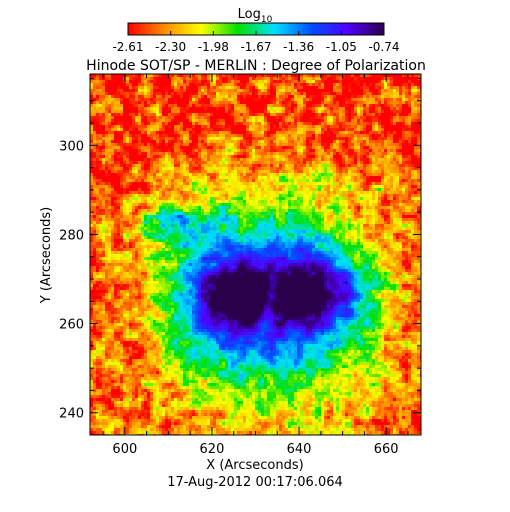 The image size is (510, 512). I want to click on colorbar-tick-label: -2.30, so click(170, 47).